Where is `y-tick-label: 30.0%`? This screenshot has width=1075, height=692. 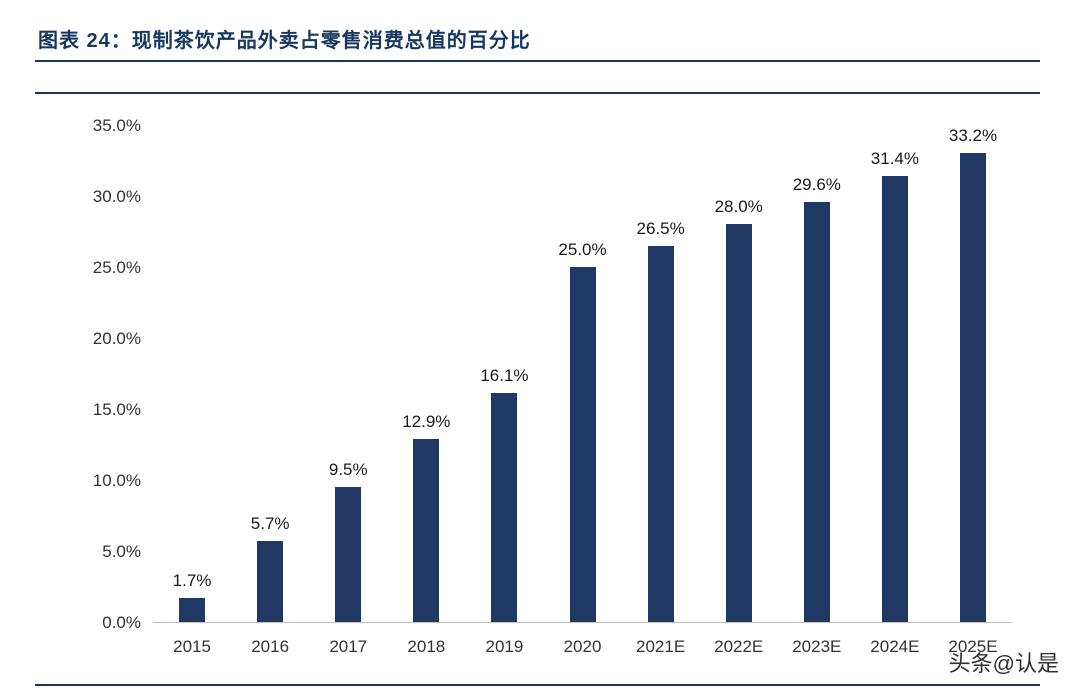 y-tick-label: 30.0% is located at coordinates (116, 196).